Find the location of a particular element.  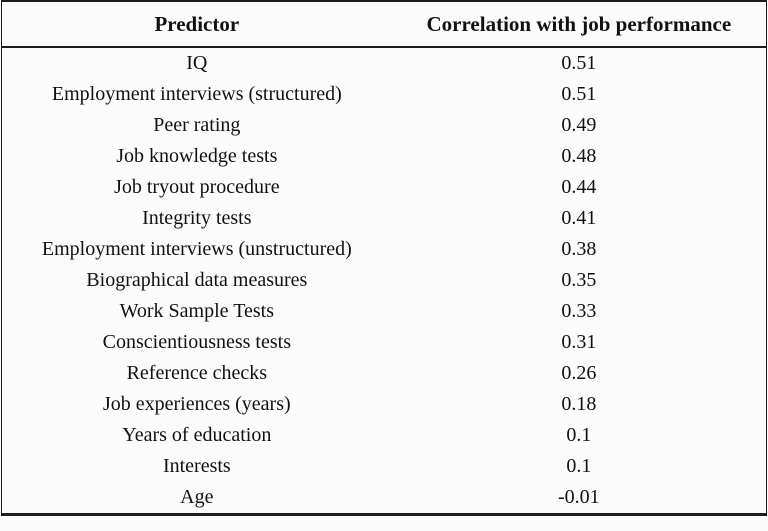

table-row: Age -0.01 is located at coordinates (384, 498).